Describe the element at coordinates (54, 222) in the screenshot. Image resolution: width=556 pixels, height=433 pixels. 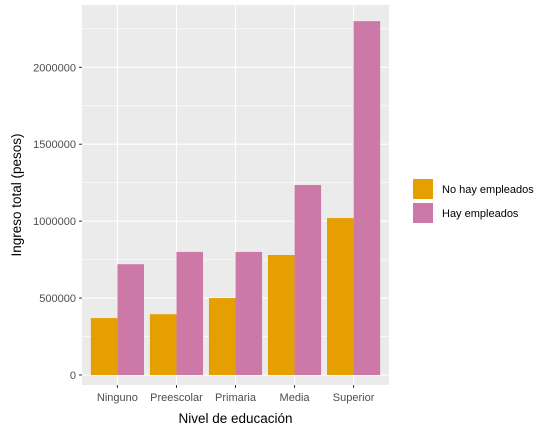
I see `y-tick-label: 1000000` at that location.